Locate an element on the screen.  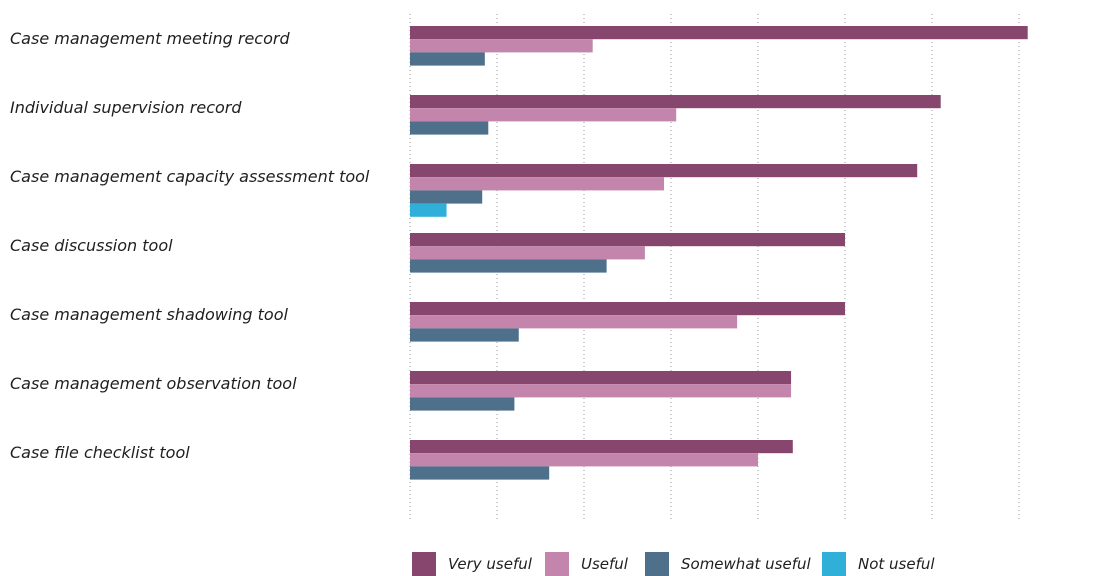
category-label-2: Case management capacity assessment tool is located at coordinates (190, 176).